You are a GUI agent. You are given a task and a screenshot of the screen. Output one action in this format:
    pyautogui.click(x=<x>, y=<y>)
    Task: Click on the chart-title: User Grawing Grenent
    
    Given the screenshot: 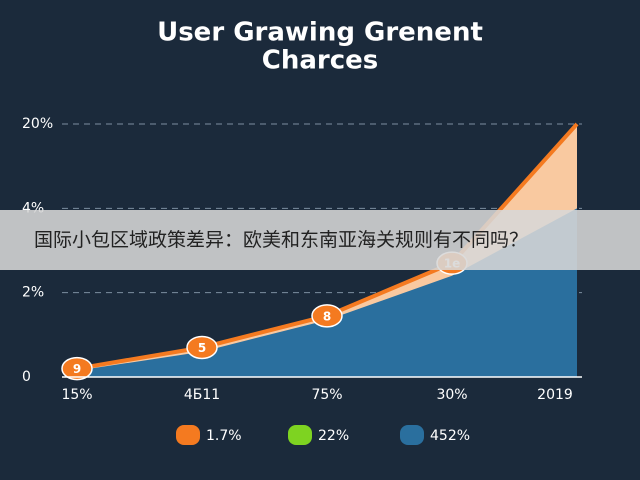 What is the action you would take?
    pyautogui.click(x=320, y=33)
    